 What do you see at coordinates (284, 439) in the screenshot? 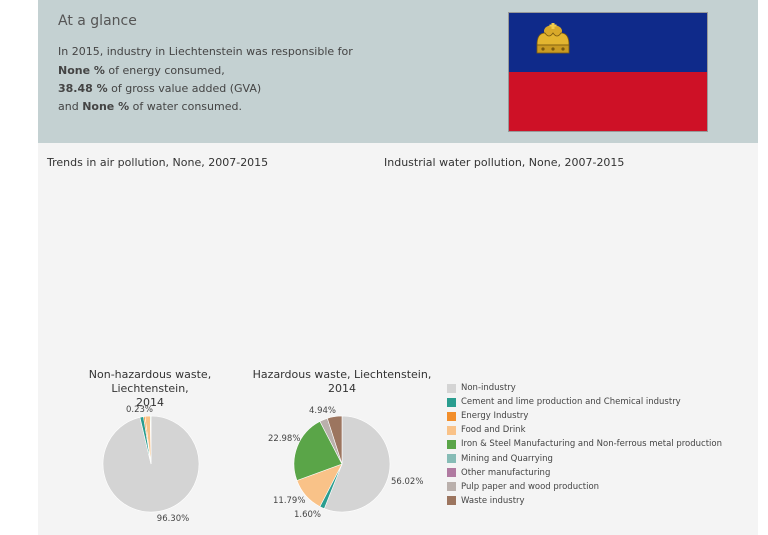
I see `pie-data-label: 22.98%` at bounding box center [284, 439].